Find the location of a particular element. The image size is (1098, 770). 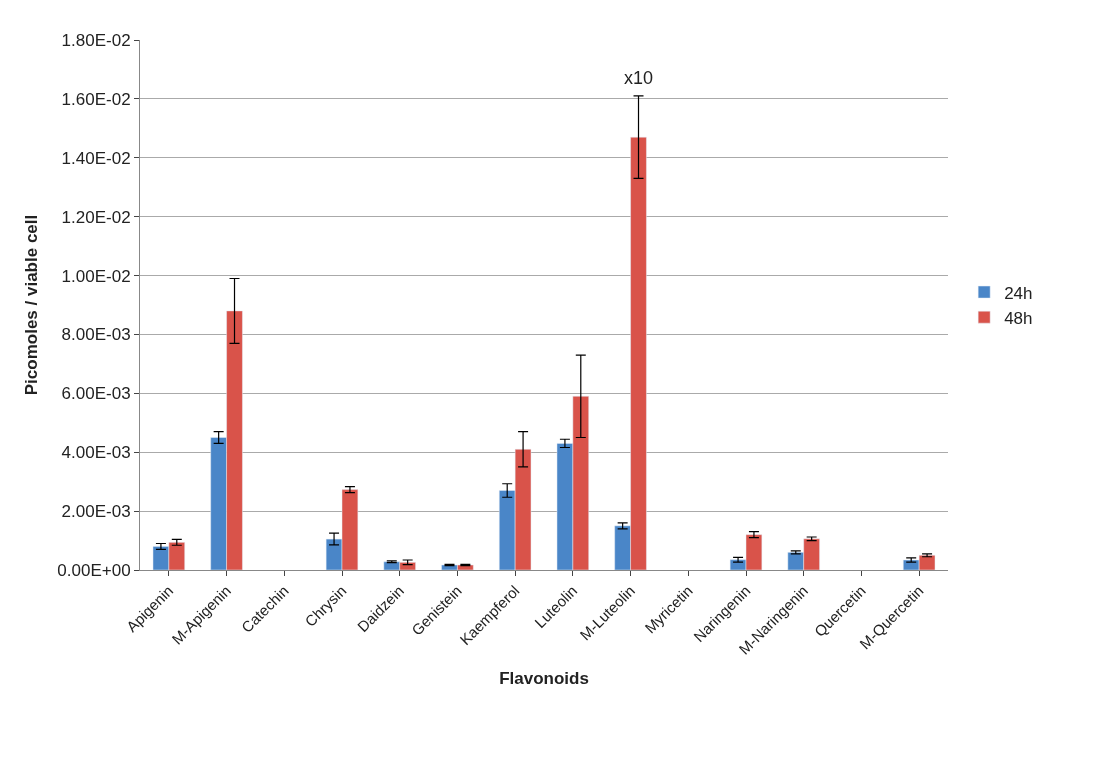

annotation: x10 is located at coordinates (639, 78).